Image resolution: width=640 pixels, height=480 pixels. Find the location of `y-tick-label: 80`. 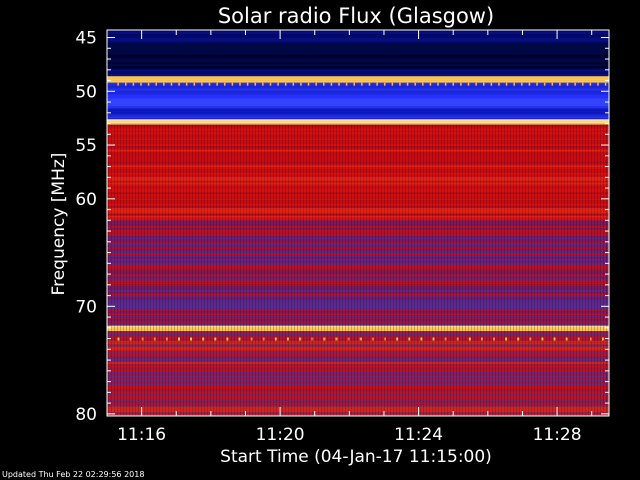

y-tick-label: 80 is located at coordinates (86, 415).